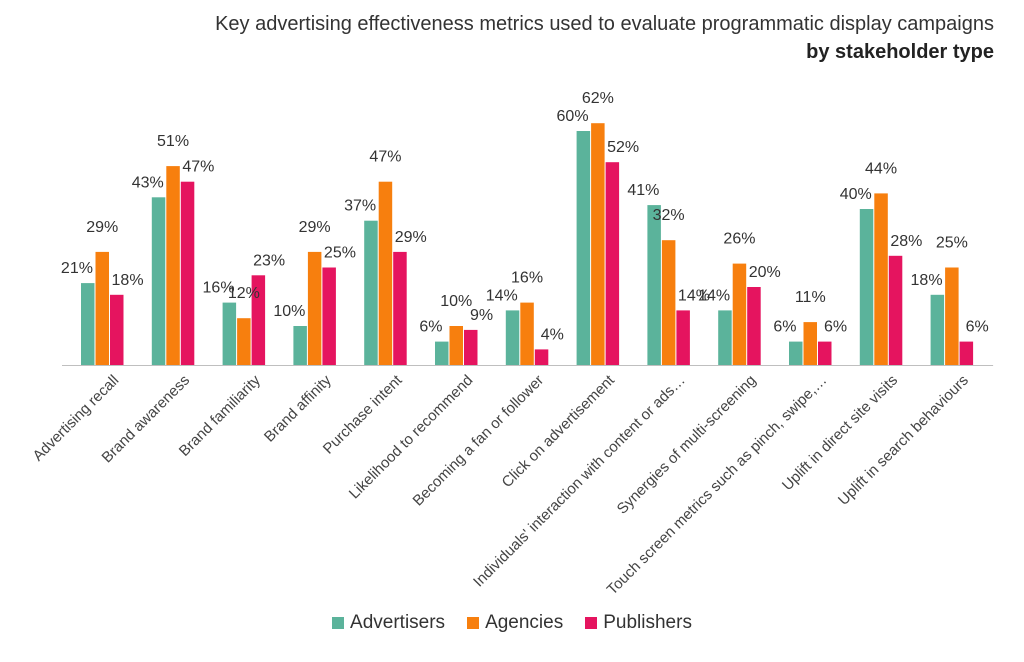 Image resolution: width=1024 pixels, height=662 pixels. I want to click on legend-label-advertisers: Advertisers, so click(398, 622).